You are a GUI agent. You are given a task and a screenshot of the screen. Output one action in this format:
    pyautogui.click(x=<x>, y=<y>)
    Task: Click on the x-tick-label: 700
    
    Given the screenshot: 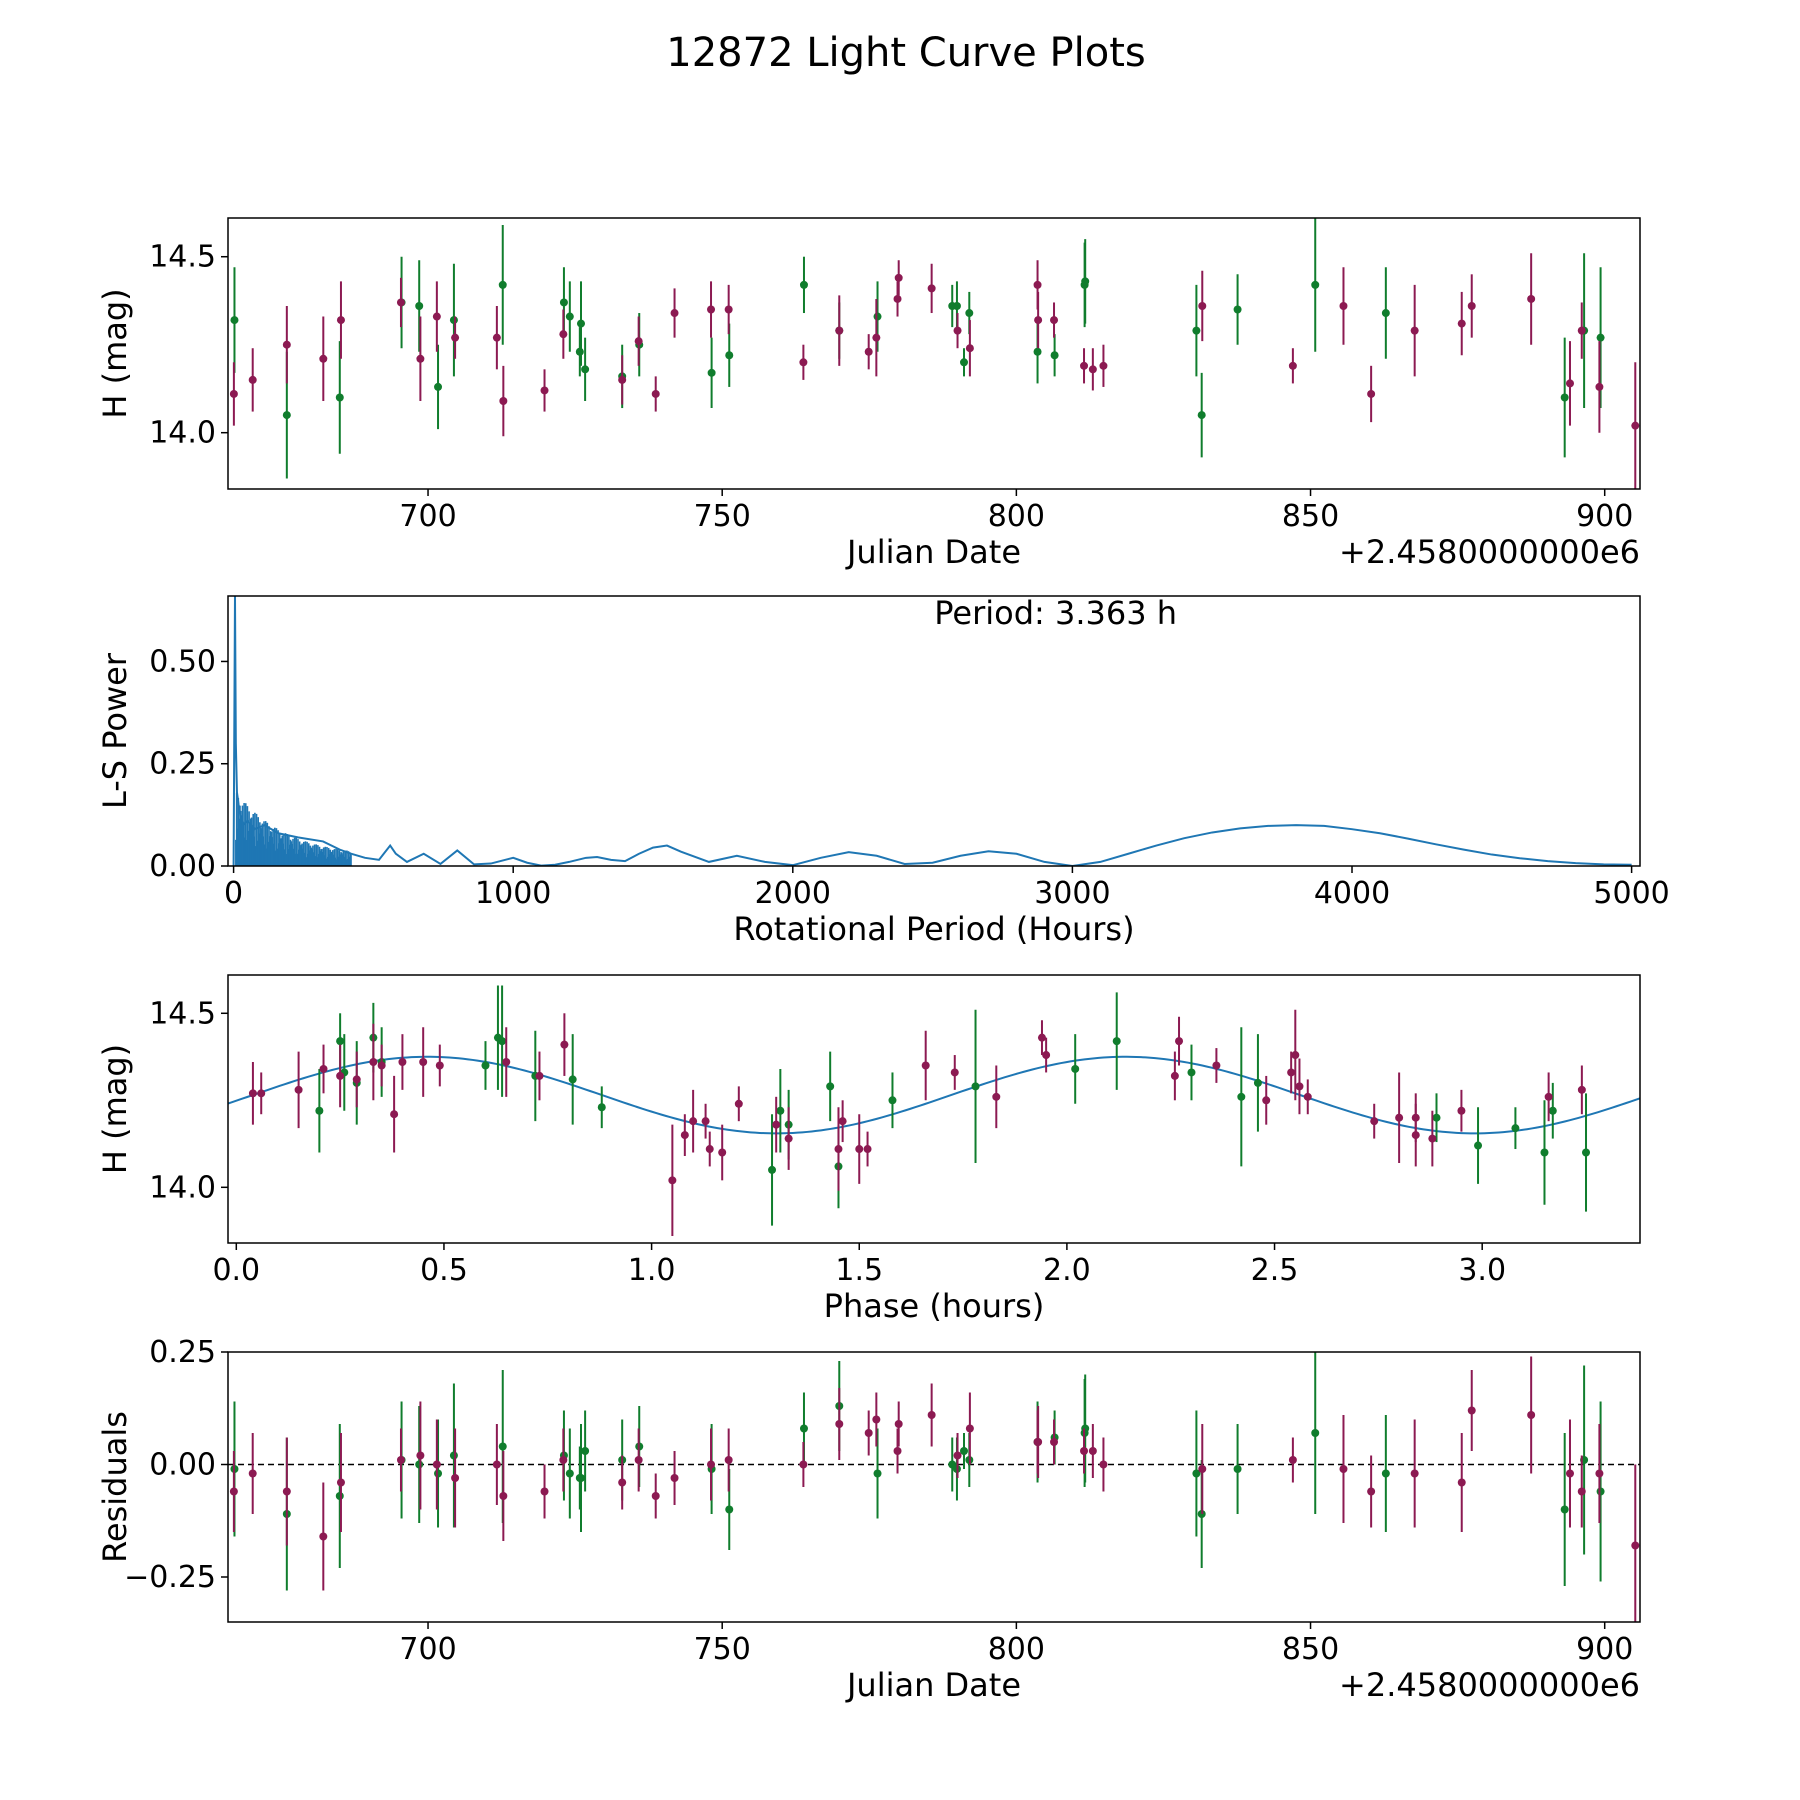 What is the action you would take?
    pyautogui.click(x=427, y=516)
    